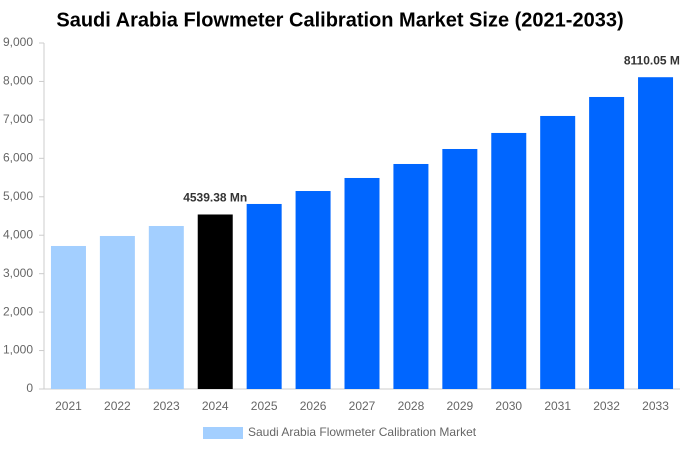  What do you see at coordinates (18, 158) in the screenshot?
I see `y-tick-label: 6,000` at bounding box center [18, 158].